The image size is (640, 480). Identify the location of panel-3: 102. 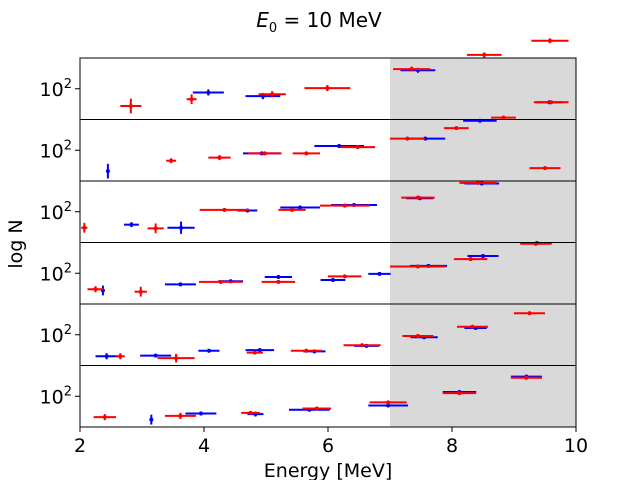
(308, 204).